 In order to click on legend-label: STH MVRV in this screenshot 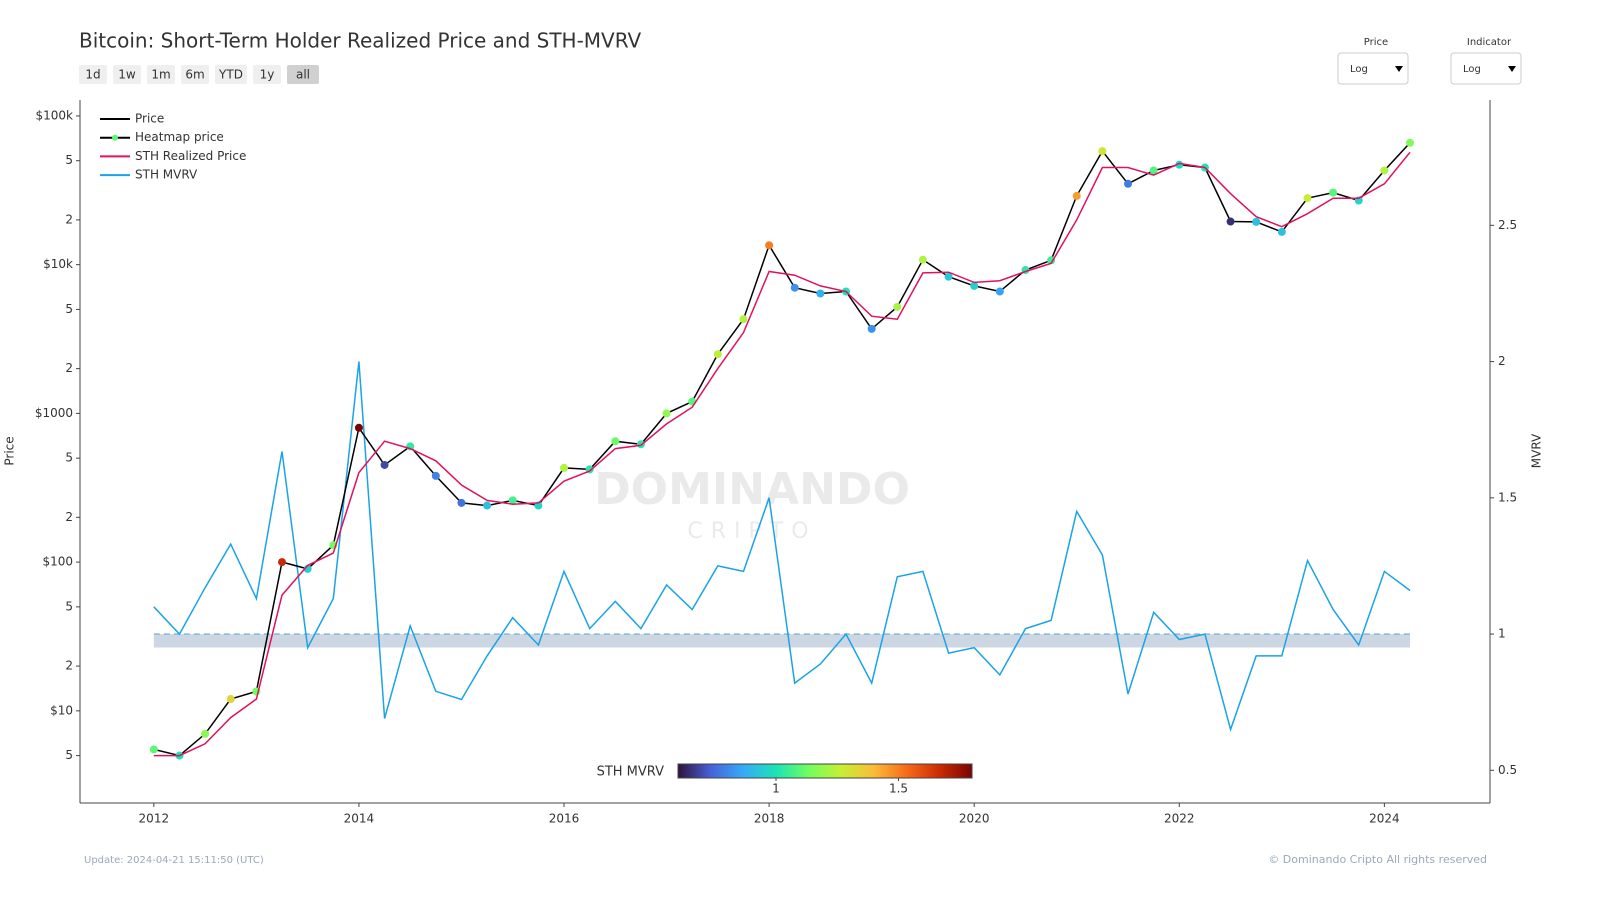, I will do `click(166, 175)`.